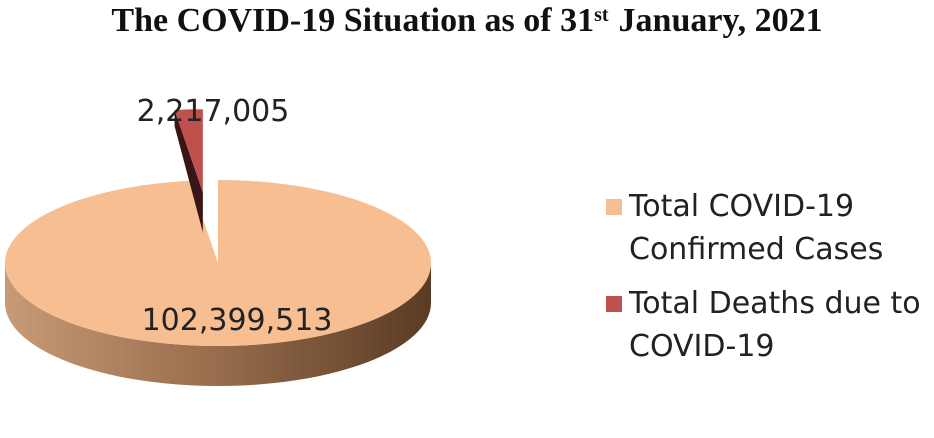 This screenshot has width=934, height=438. I want to click on legend-swatch-confirmed, so click(614, 207).